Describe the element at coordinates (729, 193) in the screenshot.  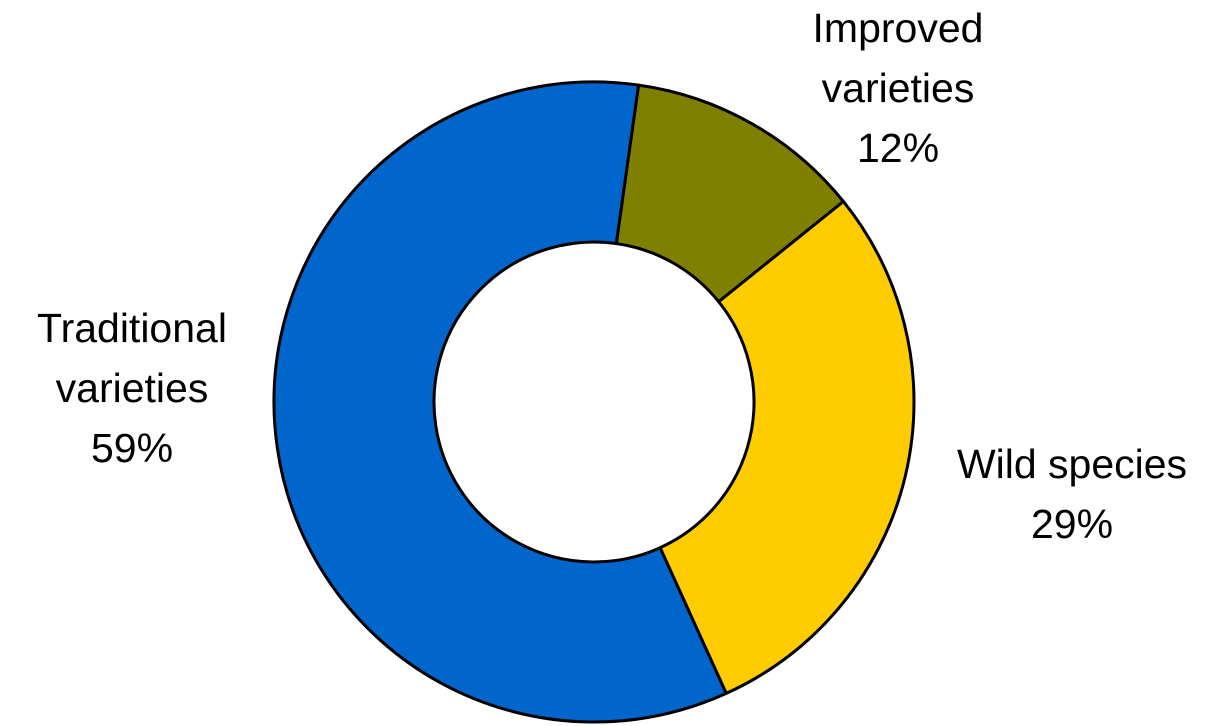
I see `slice-improved-varieties` at that location.